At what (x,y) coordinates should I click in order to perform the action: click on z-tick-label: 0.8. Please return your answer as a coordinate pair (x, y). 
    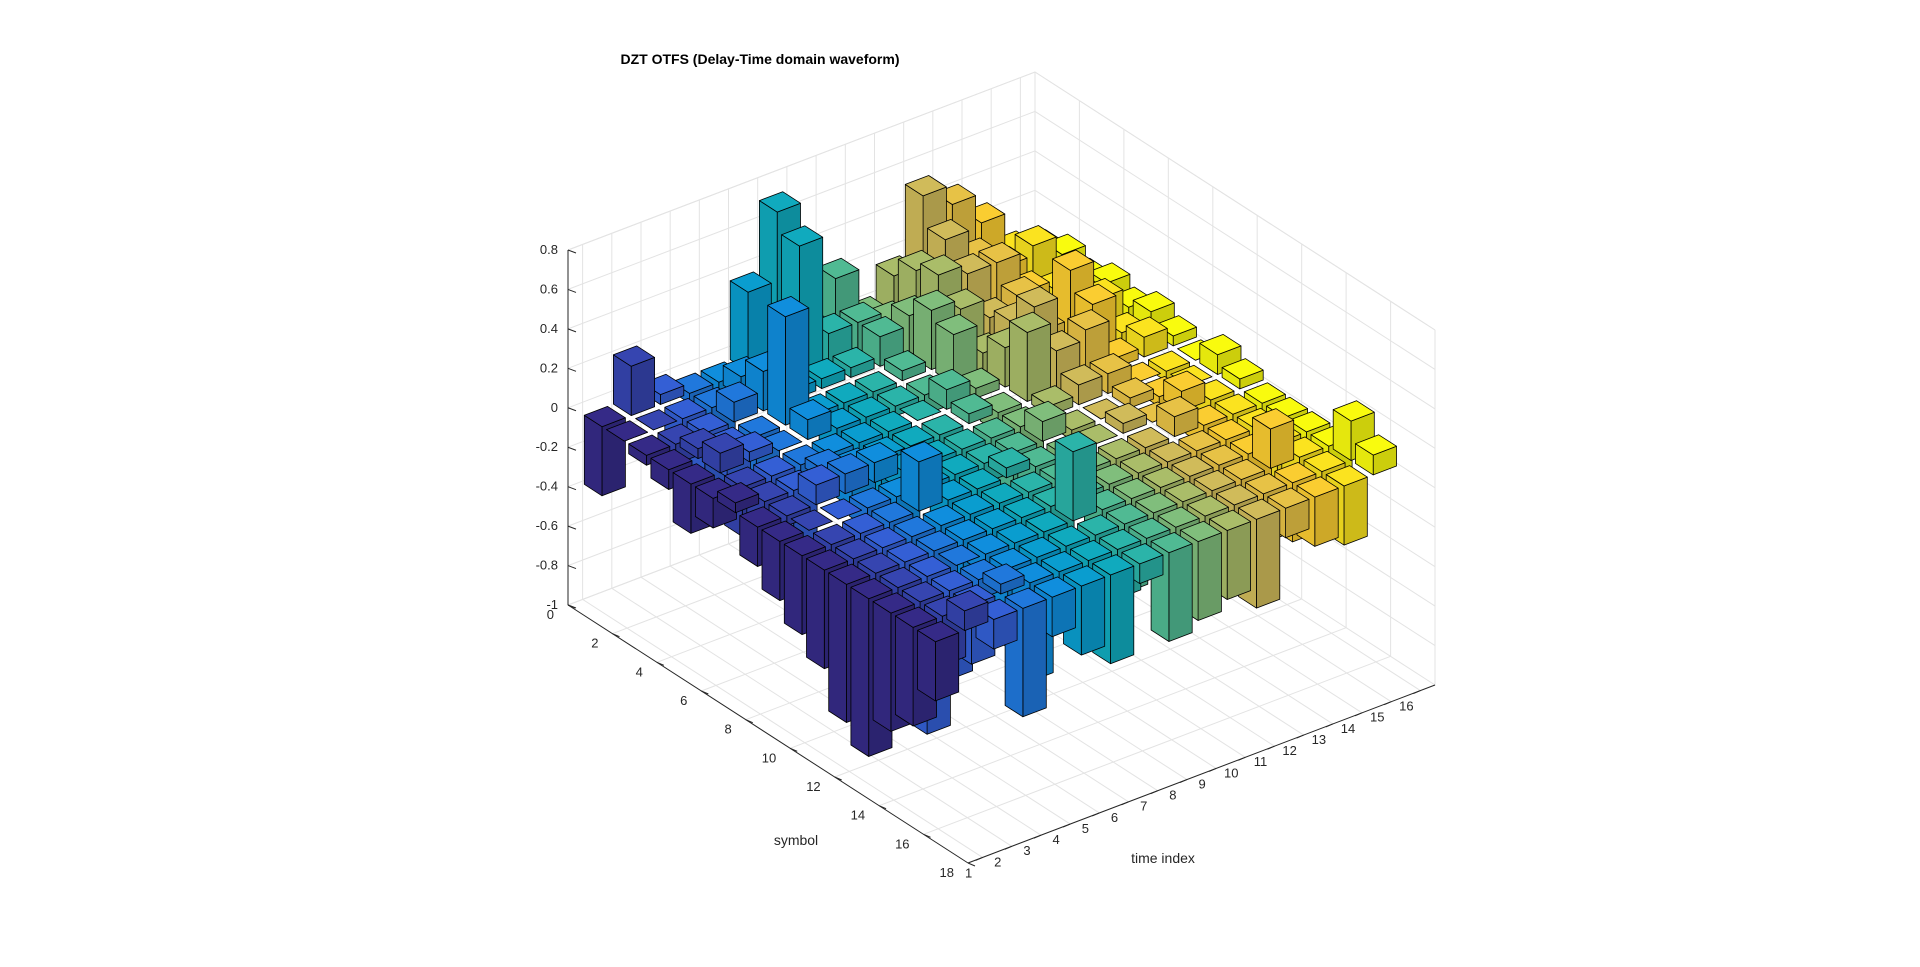
    Looking at the image, I should click on (549, 249).